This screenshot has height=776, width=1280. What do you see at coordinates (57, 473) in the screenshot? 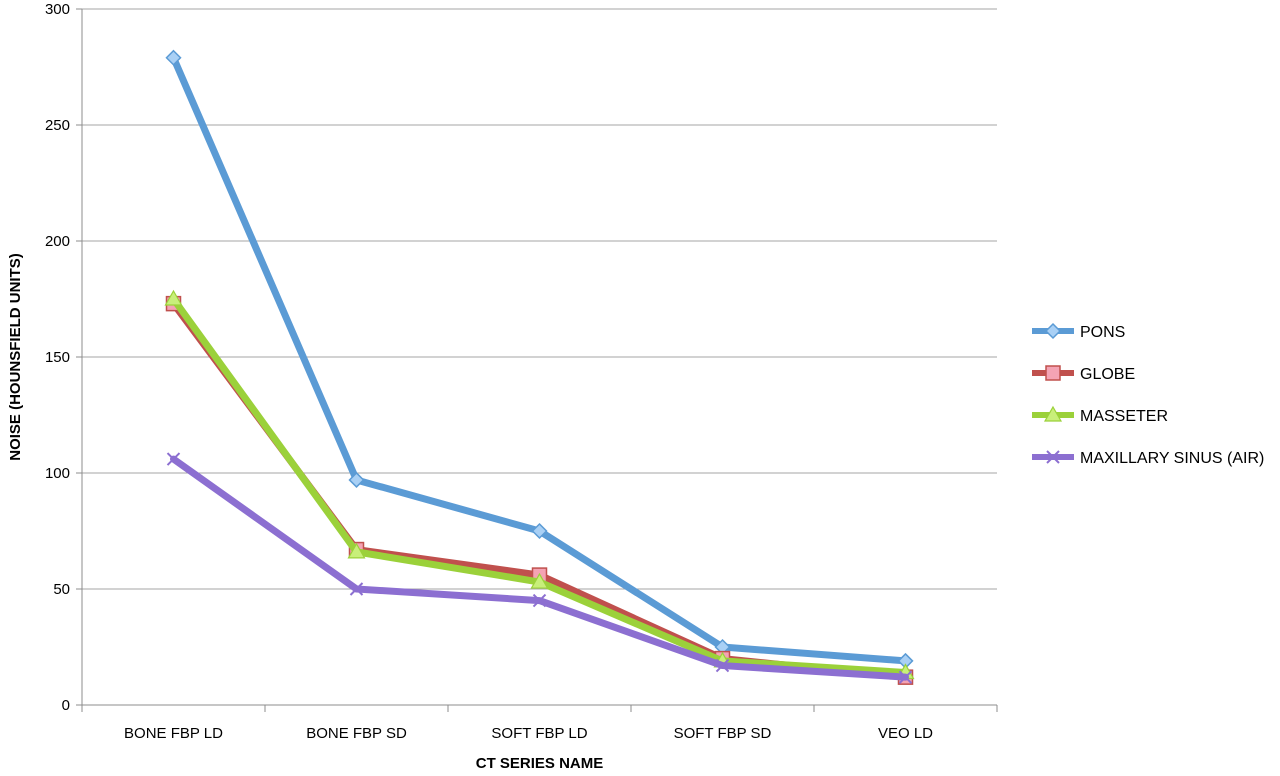
I see `y-tick-label: 100` at bounding box center [57, 473].